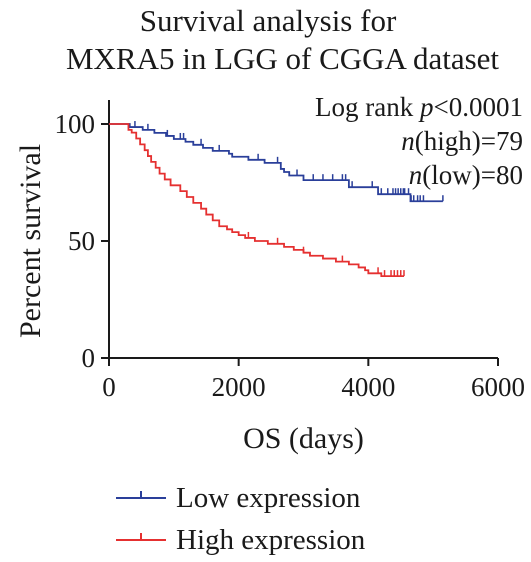 The image size is (531, 562). Describe the element at coordinates (419, 107) in the screenshot. I see `logrank-annotation: Log rank p<0.0001` at that location.